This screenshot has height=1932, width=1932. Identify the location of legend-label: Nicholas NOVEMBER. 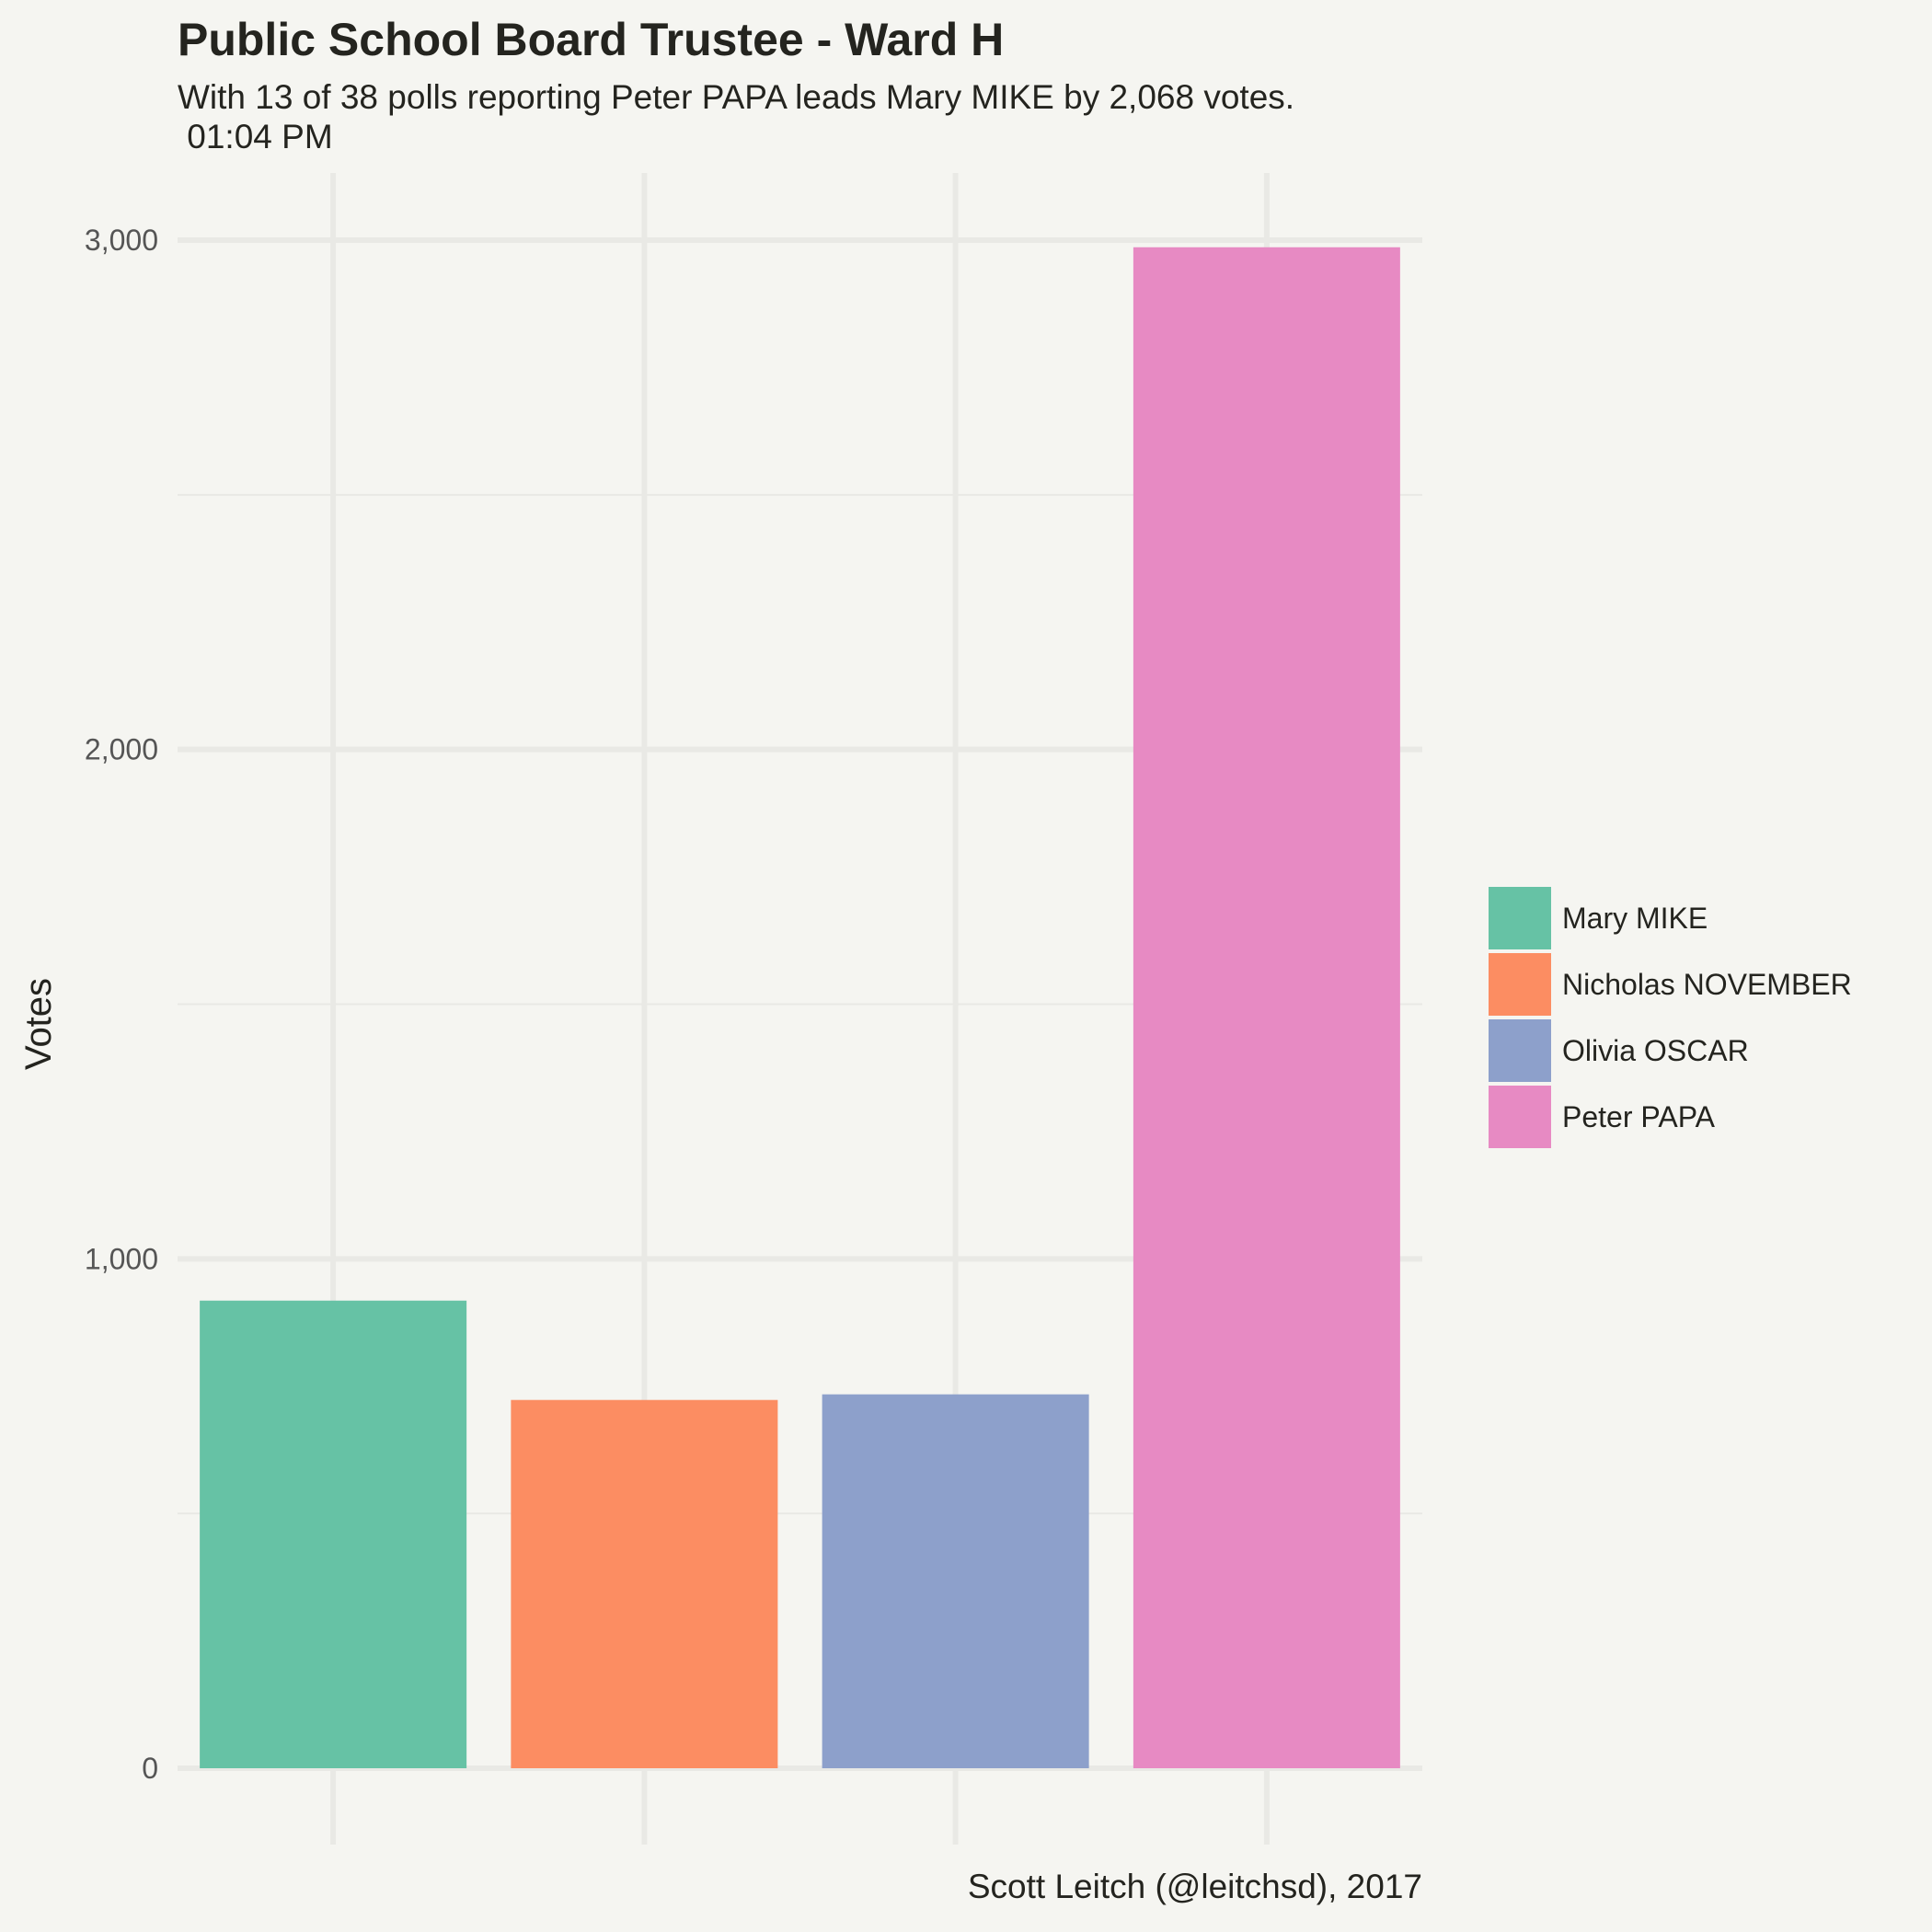
(1707, 984).